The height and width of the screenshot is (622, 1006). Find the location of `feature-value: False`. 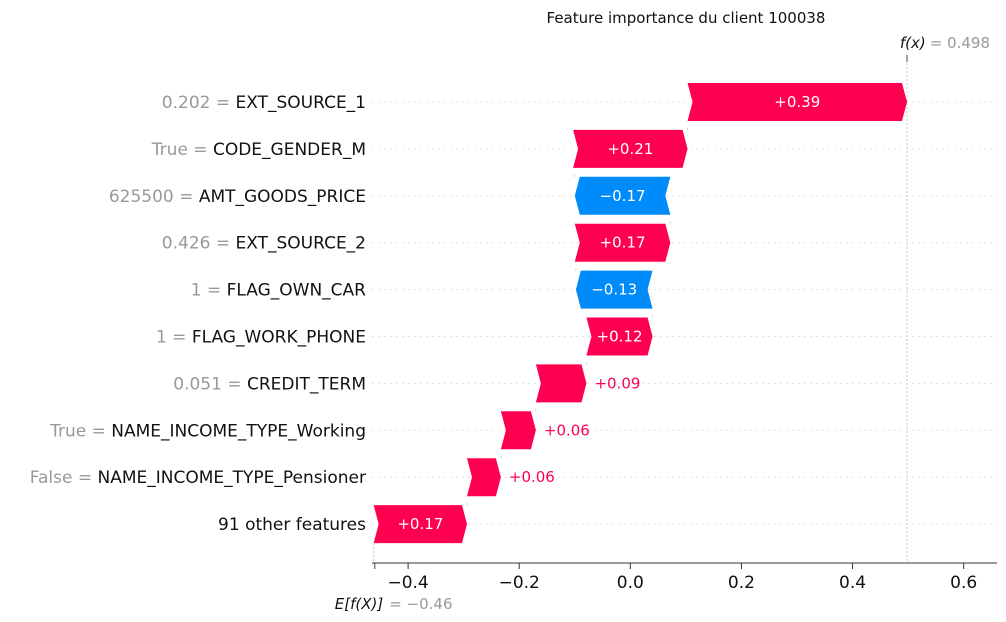

feature-value: False is located at coordinates (51, 478).